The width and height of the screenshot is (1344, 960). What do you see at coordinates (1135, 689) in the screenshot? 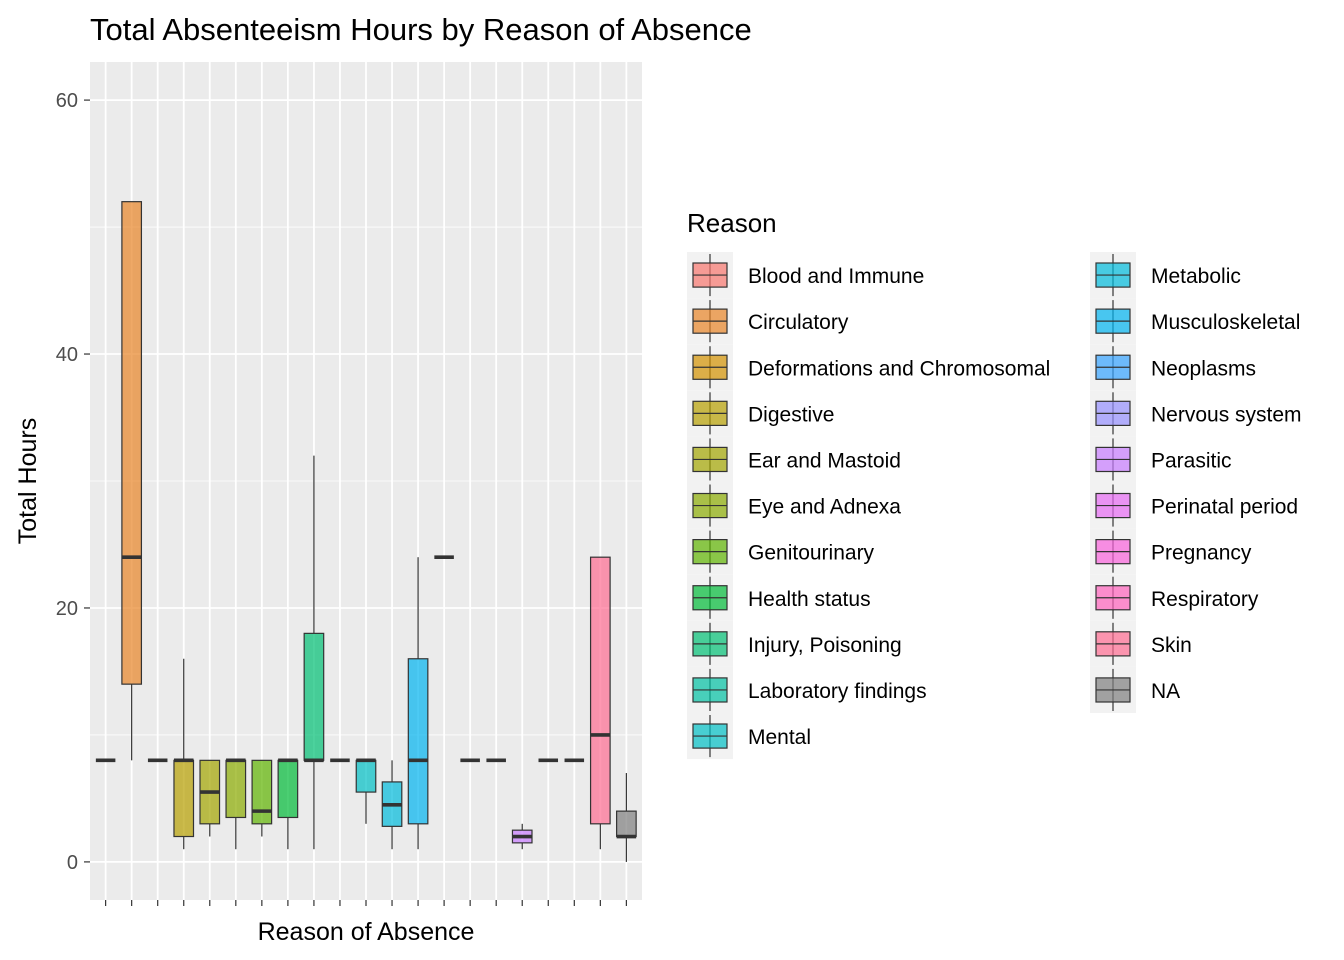
I see `legend-item: NA` at bounding box center [1135, 689].